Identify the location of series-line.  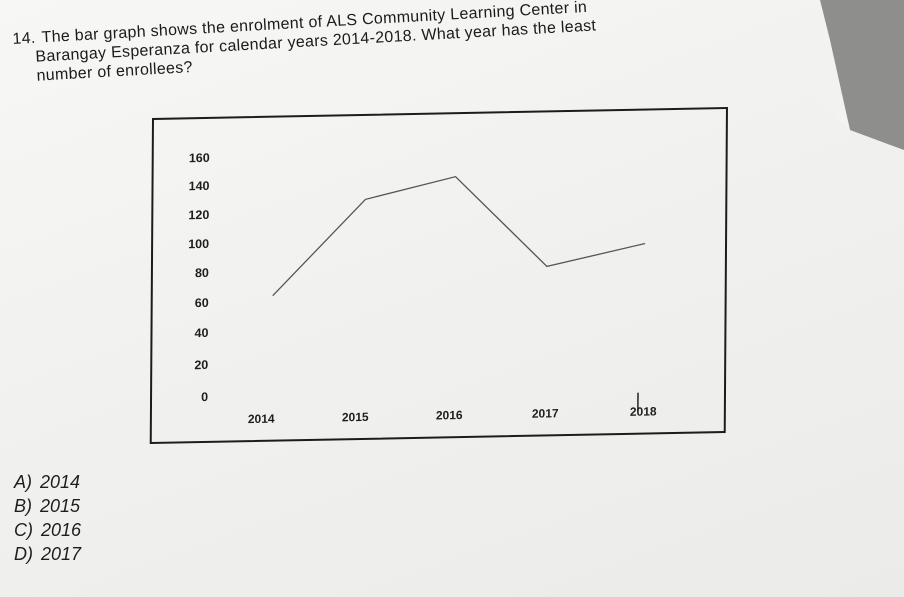
(459, 236).